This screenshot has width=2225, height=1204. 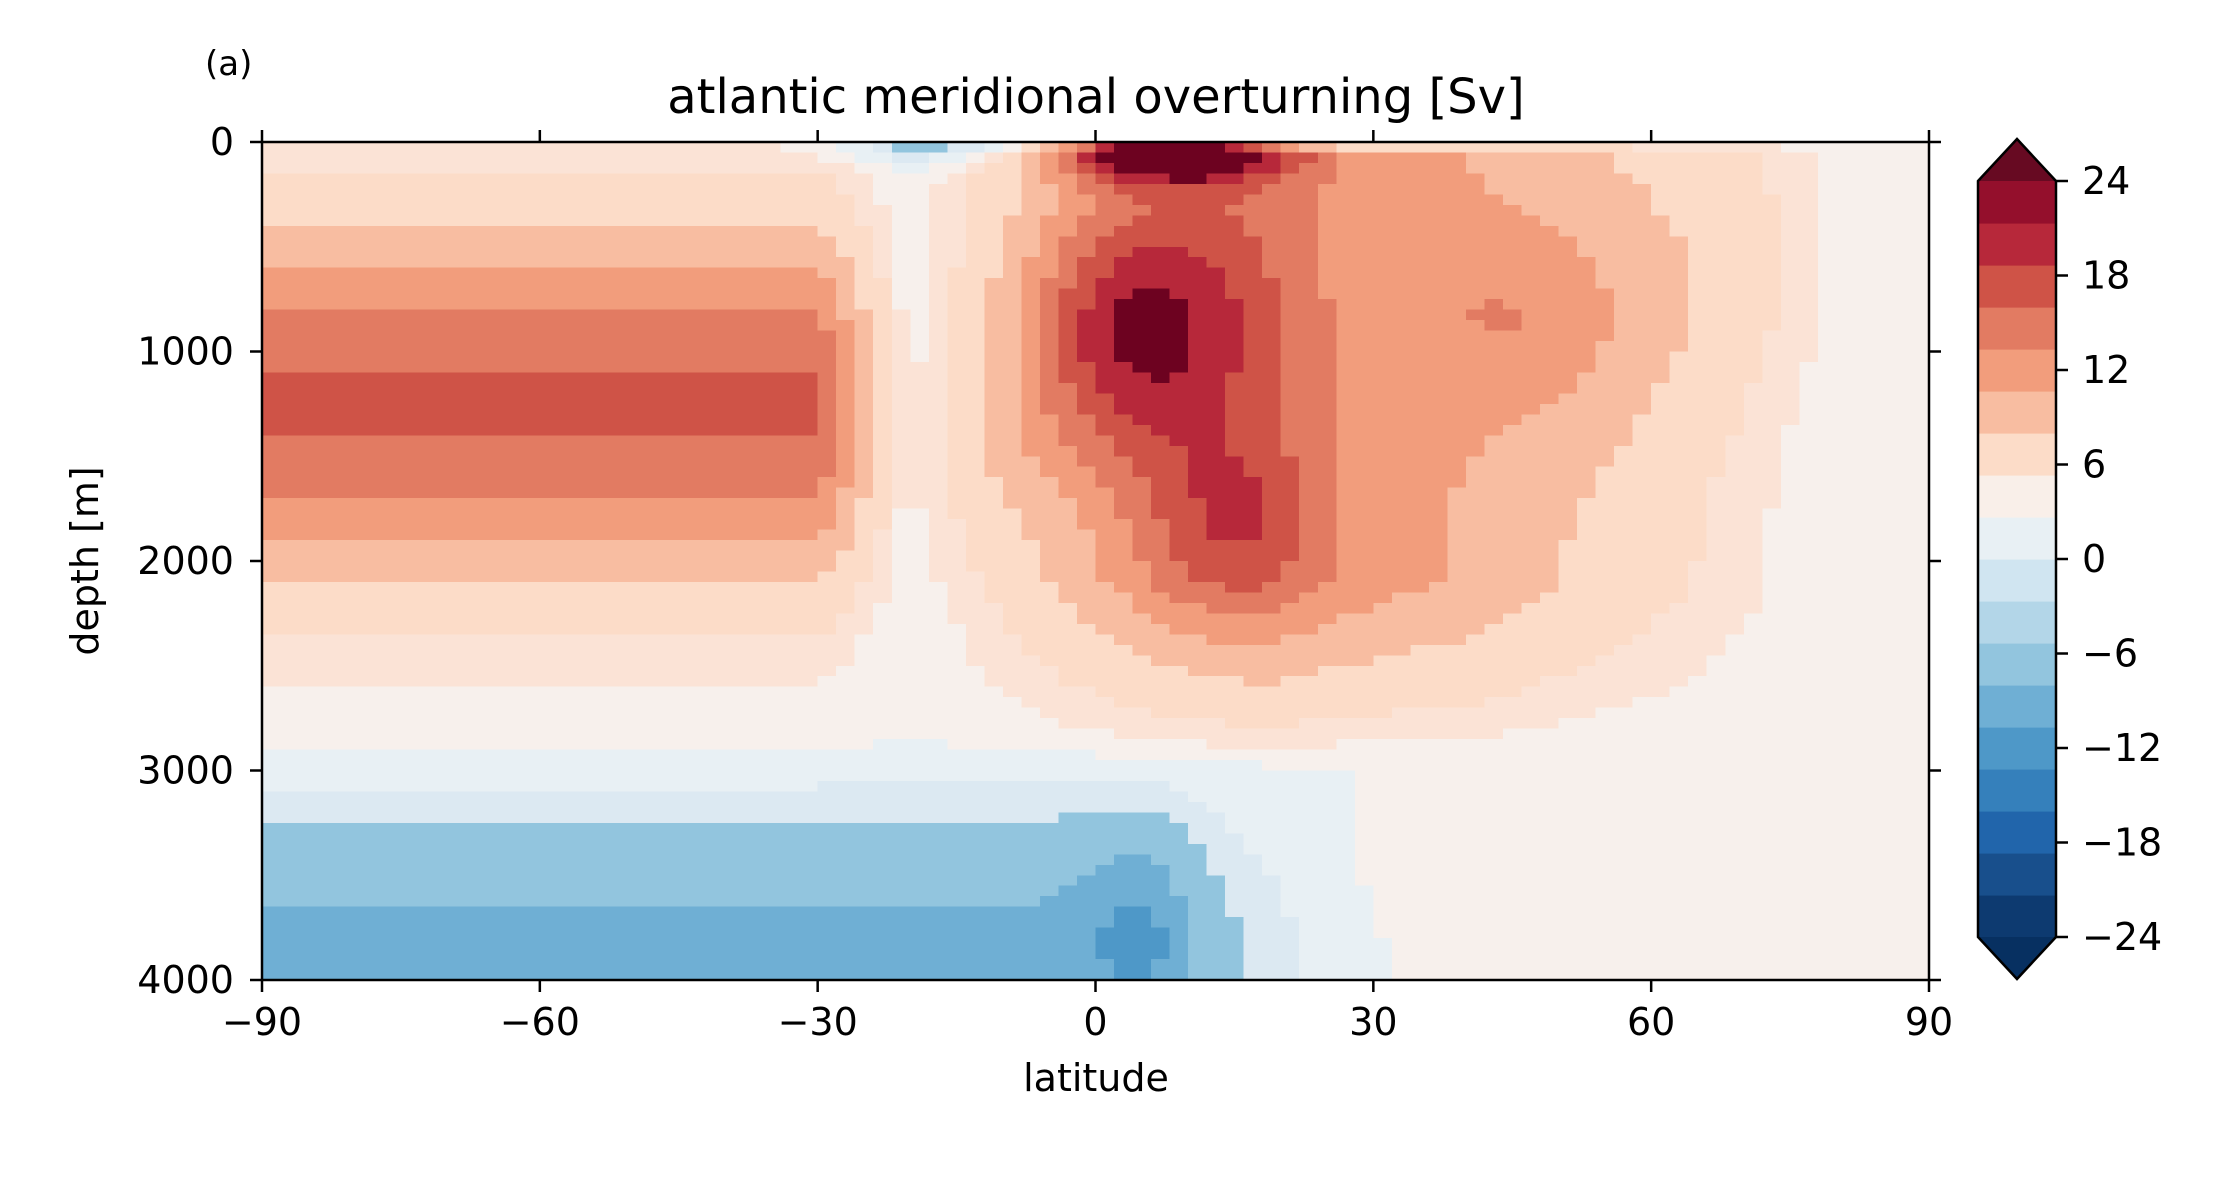 What do you see at coordinates (2106, 276) in the screenshot?
I see `colorbar-tick-label: 18` at bounding box center [2106, 276].